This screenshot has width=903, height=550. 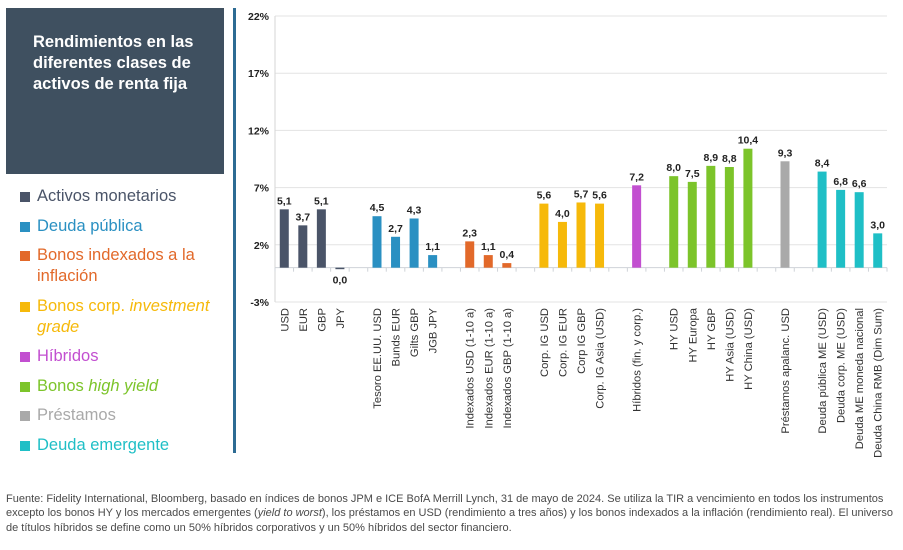 What do you see at coordinates (415, 332) in the screenshot?
I see `x-category-label: Gilts GBP` at bounding box center [415, 332].